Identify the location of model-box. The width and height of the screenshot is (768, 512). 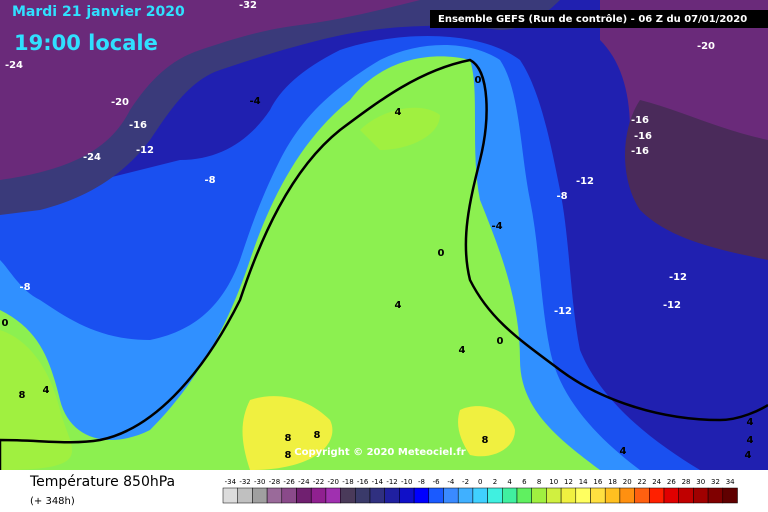
(599, 19).